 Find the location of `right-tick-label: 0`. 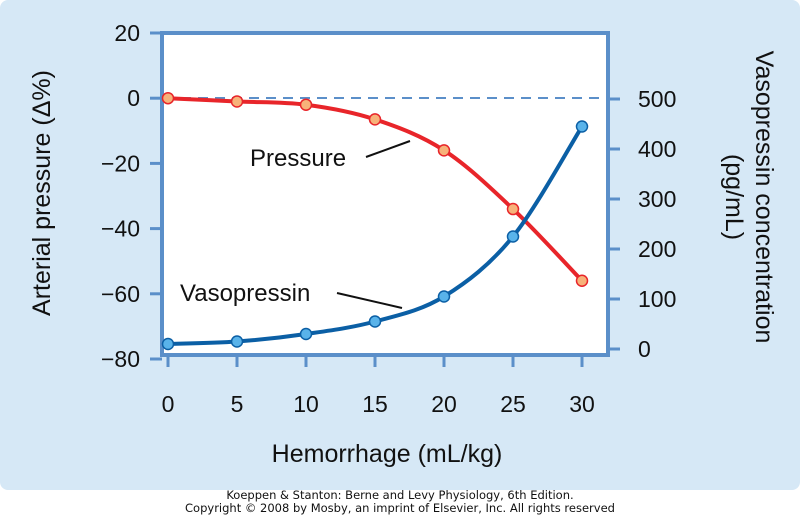

right-tick-label: 0 is located at coordinates (644, 349).